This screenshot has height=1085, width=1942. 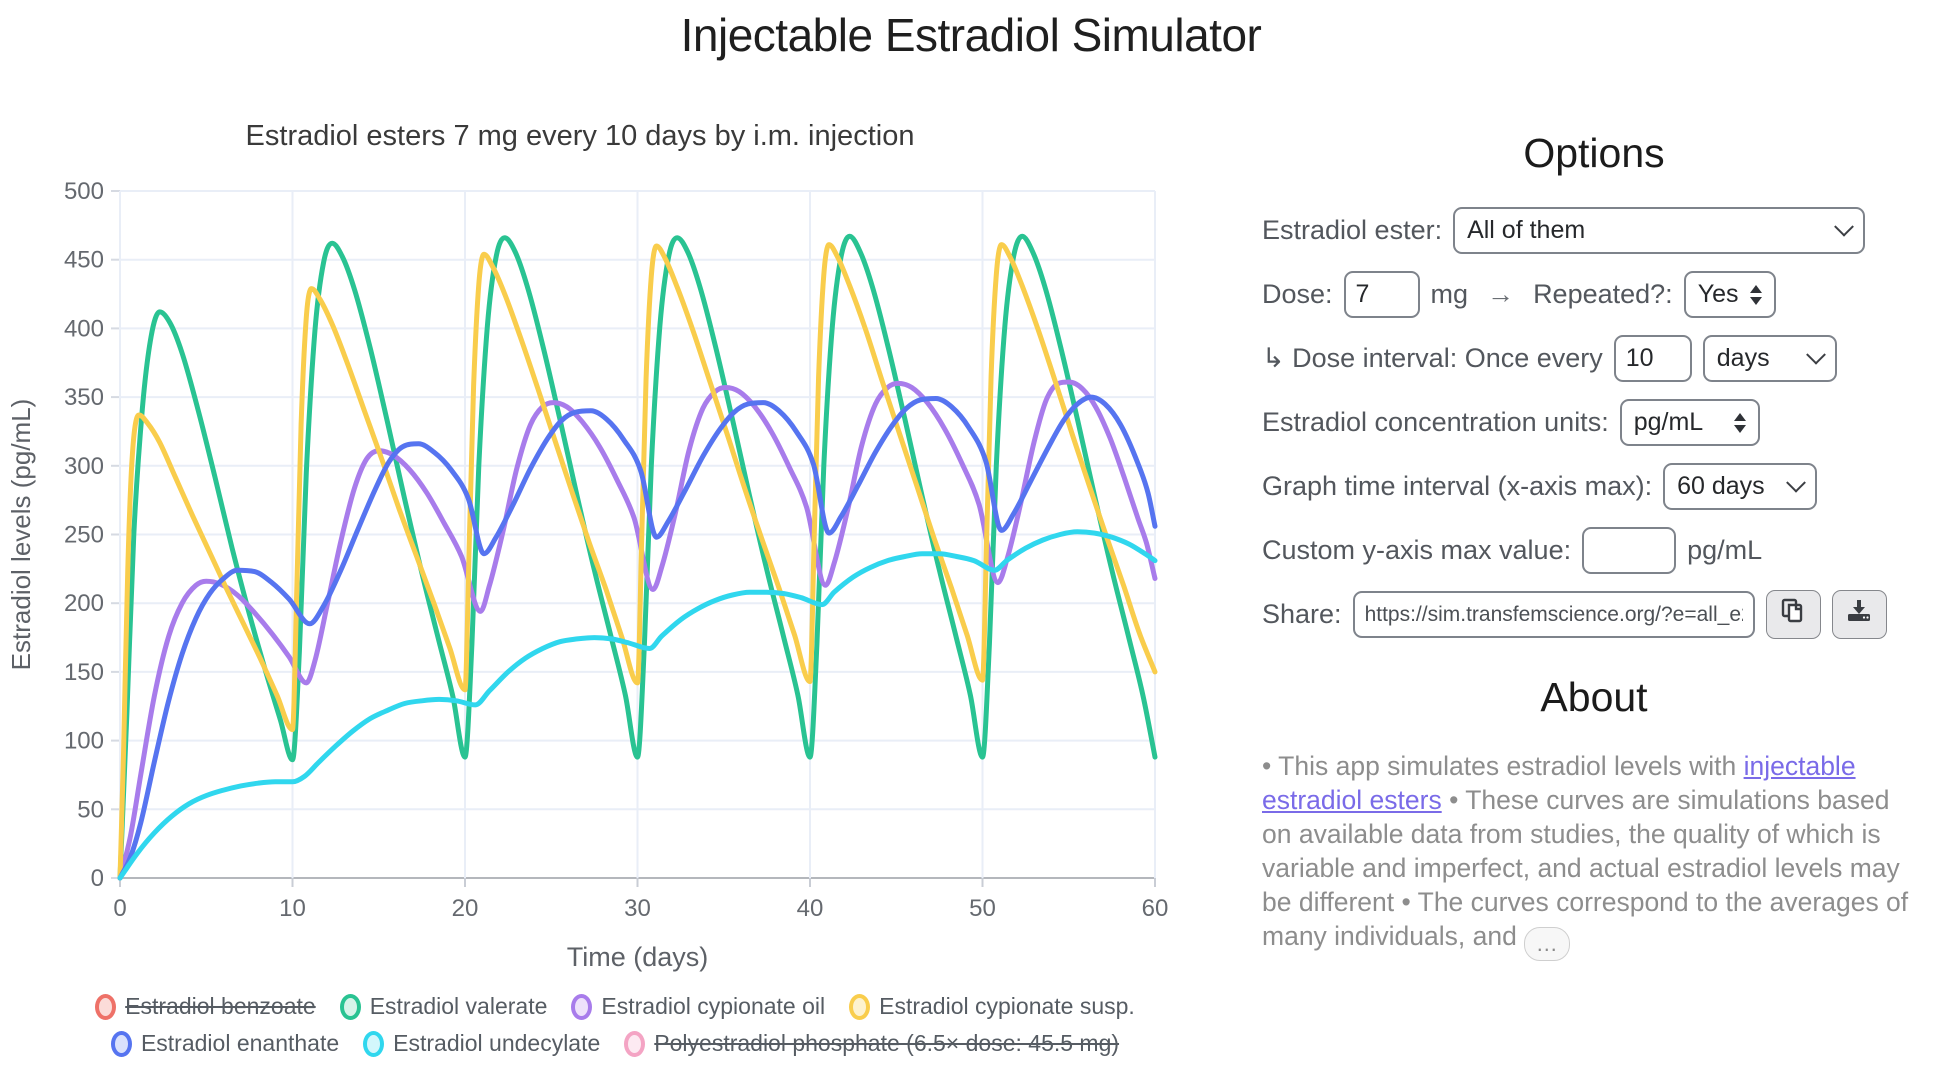 What do you see at coordinates (1559, 783) in the screenshot?
I see `injectable-esters-link: injectable estradiol esters` at bounding box center [1559, 783].